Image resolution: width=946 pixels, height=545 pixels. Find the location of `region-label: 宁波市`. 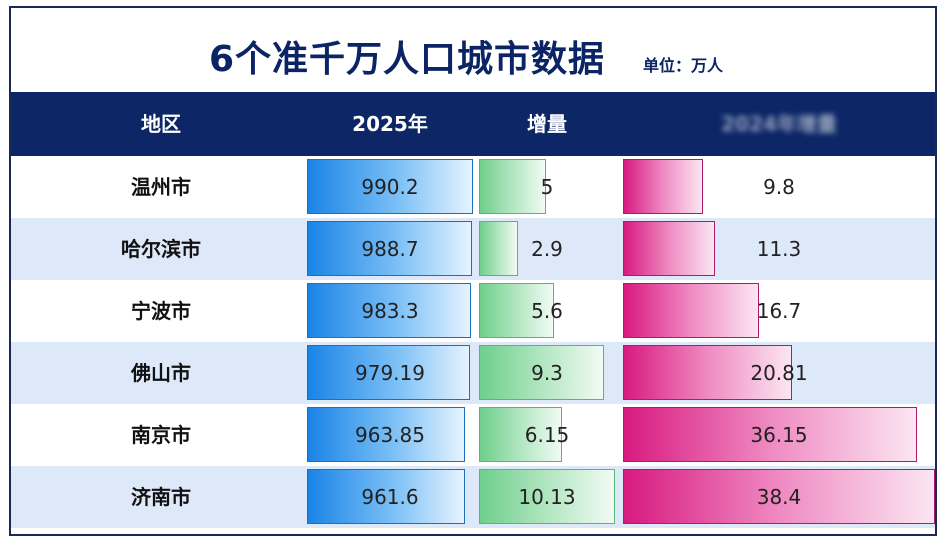

region-label: 宁波市 is located at coordinates (161, 311).